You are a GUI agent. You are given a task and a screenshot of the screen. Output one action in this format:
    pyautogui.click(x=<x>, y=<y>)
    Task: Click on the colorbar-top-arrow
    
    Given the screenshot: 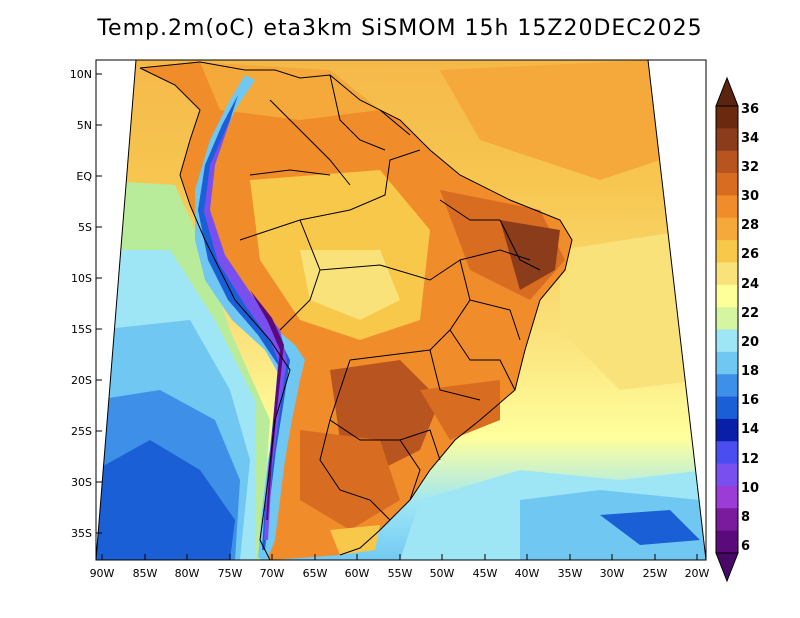 What is the action you would take?
    pyautogui.click(x=727, y=91)
    